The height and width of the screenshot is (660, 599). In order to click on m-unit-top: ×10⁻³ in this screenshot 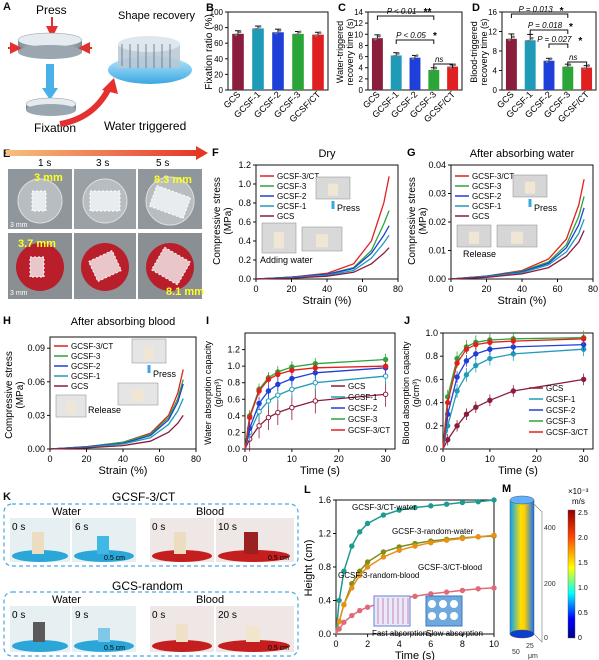, I will do `click(578, 491)`.